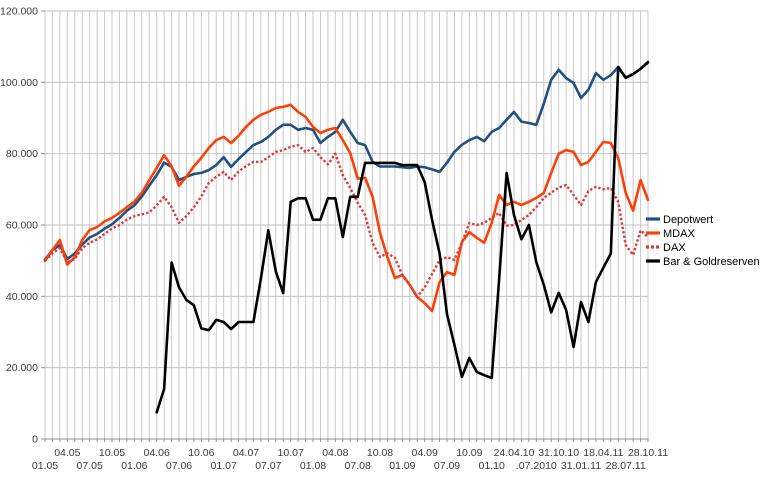  Describe the element at coordinates (380, 453) in the screenshot. I see `x-axis-label: 10.08` at that location.